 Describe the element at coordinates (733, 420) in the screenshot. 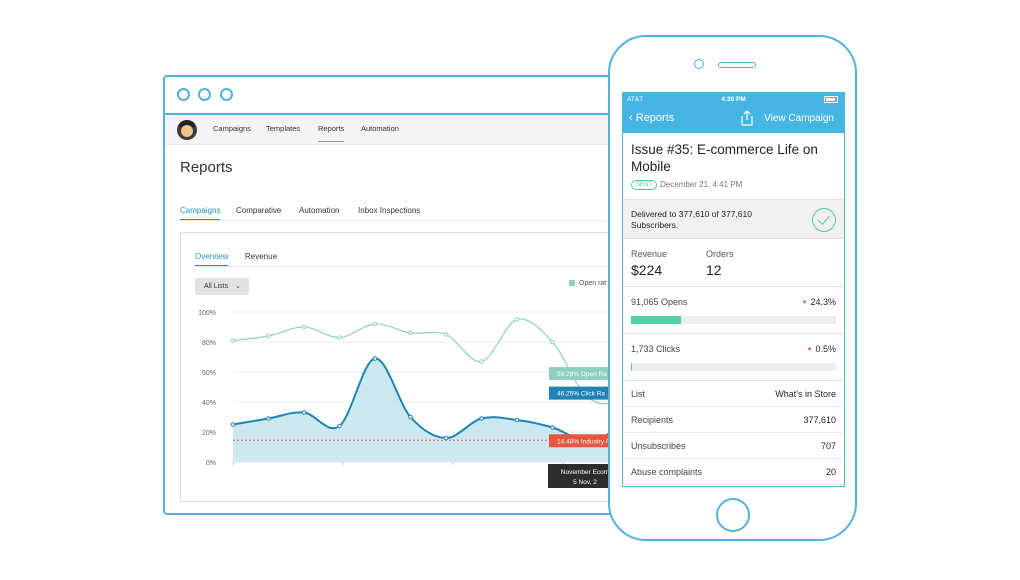

I see `recipients-row: Recipients 377,610` at that location.